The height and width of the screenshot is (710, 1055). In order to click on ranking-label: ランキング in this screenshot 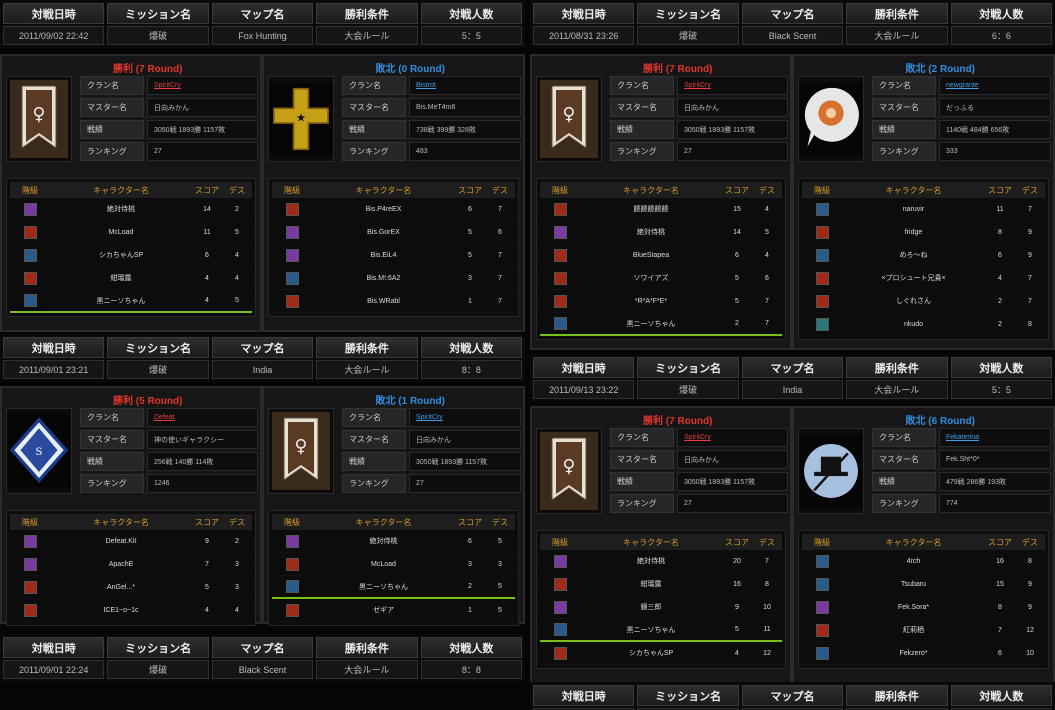, I will do `click(112, 151)`.